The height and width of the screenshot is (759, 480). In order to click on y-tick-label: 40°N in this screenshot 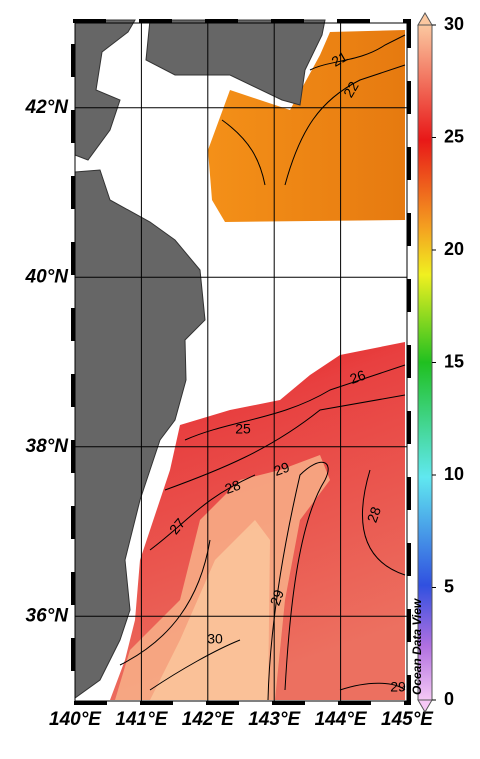, I will do `click(47, 276)`.